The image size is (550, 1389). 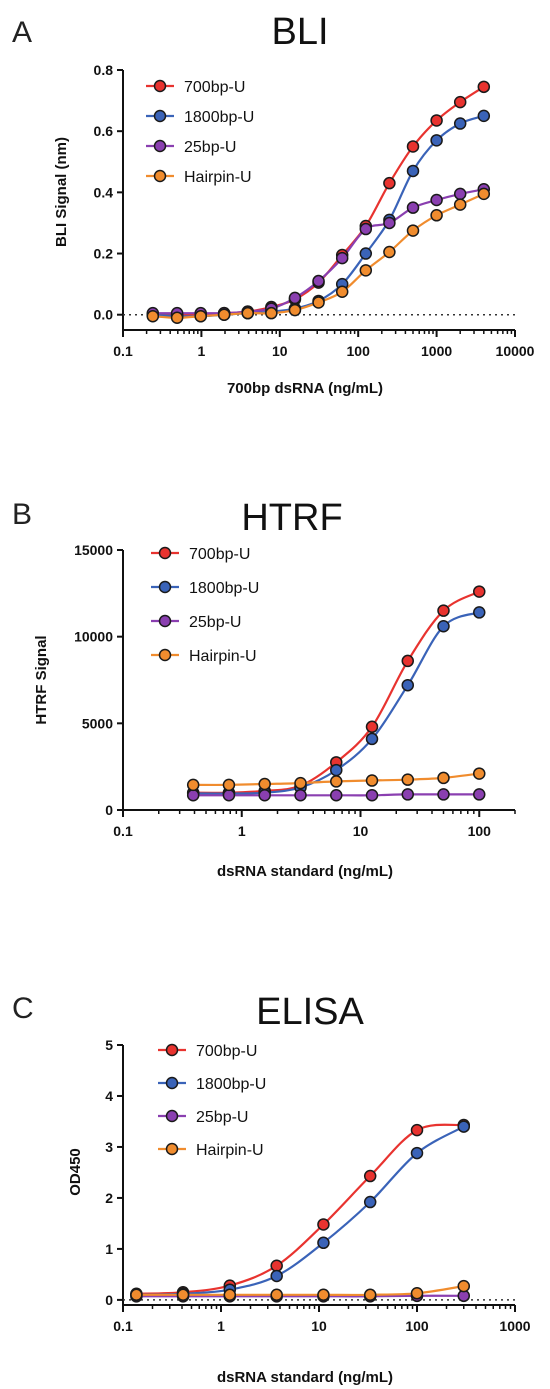 I want to click on x-tick-label: 1, so click(x=242, y=831).